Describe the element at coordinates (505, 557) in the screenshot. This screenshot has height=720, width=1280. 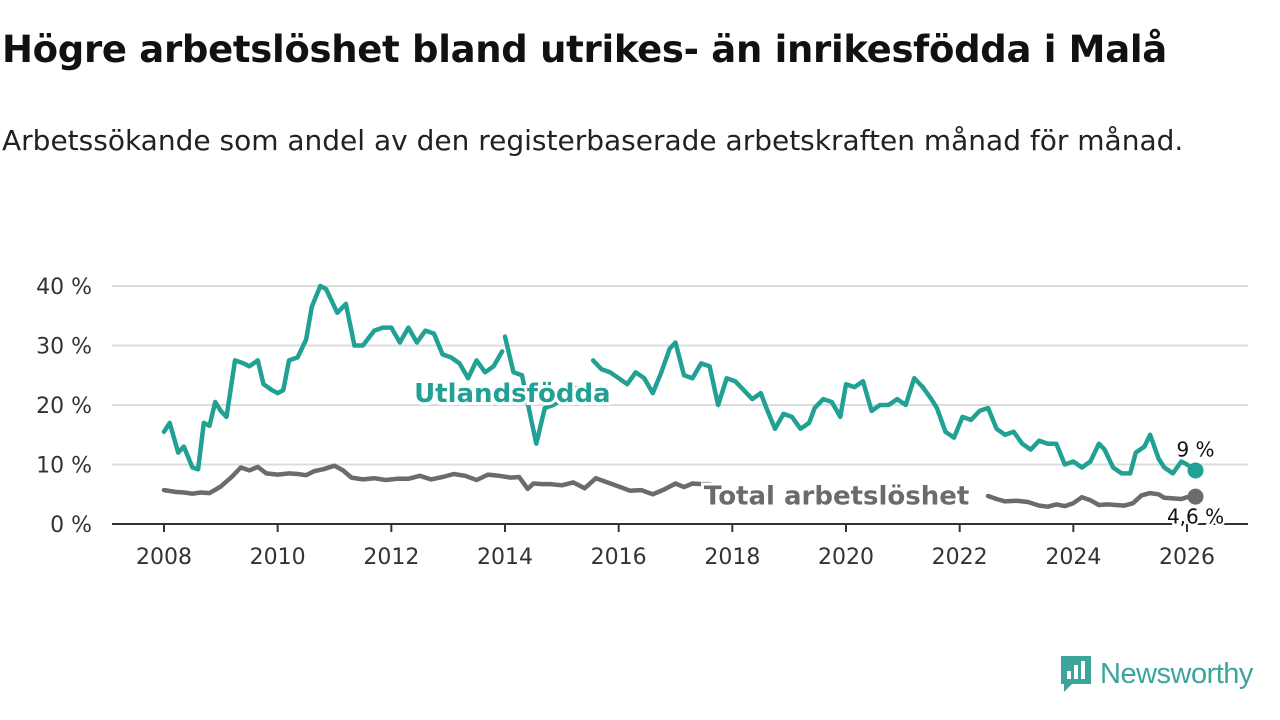
I see `x-tick-label: 2014` at that location.